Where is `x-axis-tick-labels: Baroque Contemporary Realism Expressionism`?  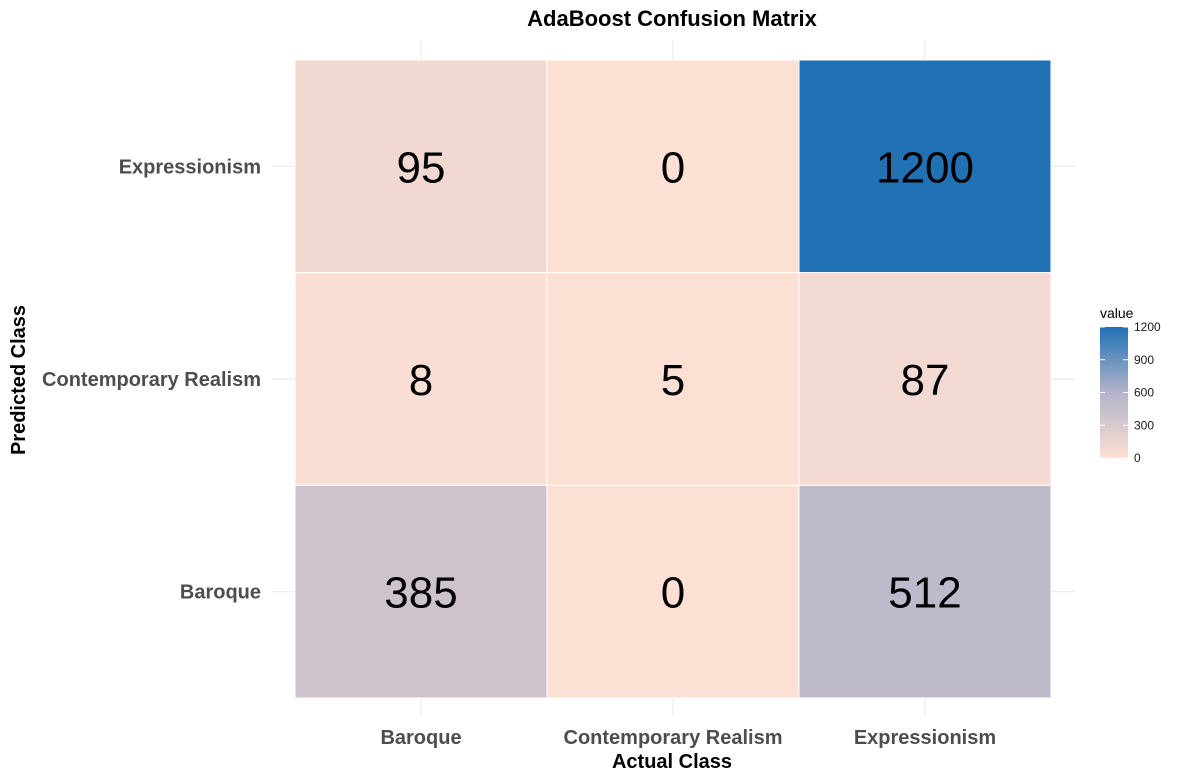
x-axis-tick-labels: Baroque Contemporary Realism Expressionism is located at coordinates (688, 738).